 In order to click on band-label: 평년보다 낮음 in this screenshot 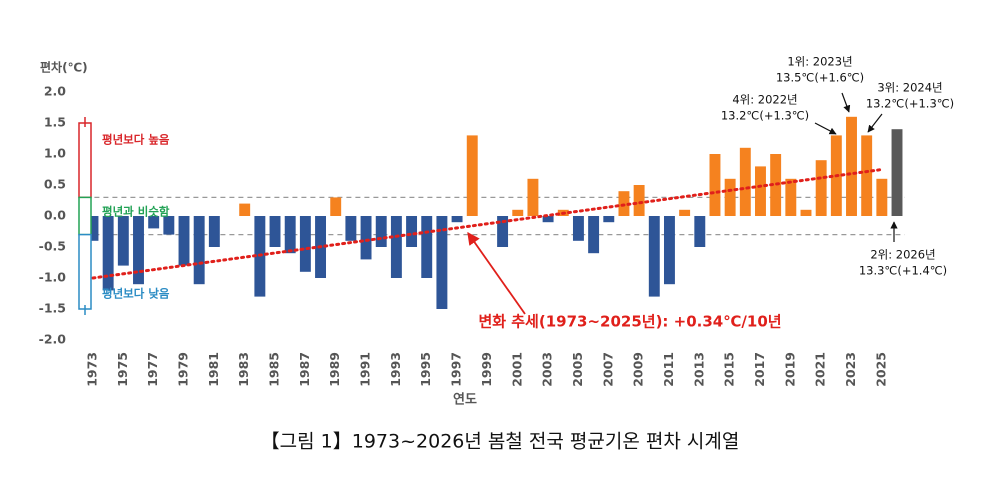, I will do `click(136, 293)`.